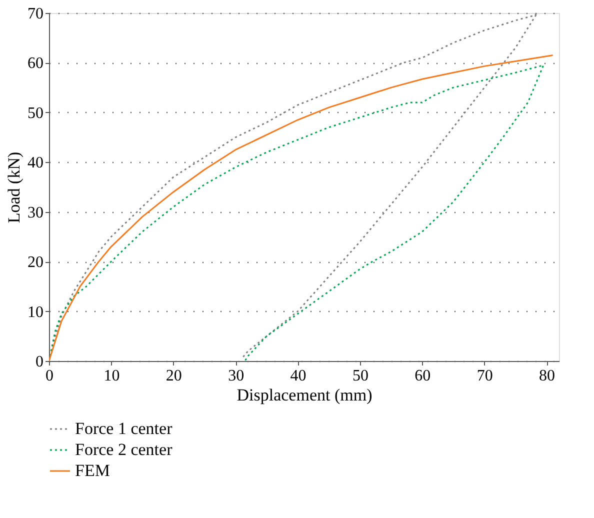 This screenshot has width=594, height=518. I want to click on y-tick-label: 40, so click(36, 163).